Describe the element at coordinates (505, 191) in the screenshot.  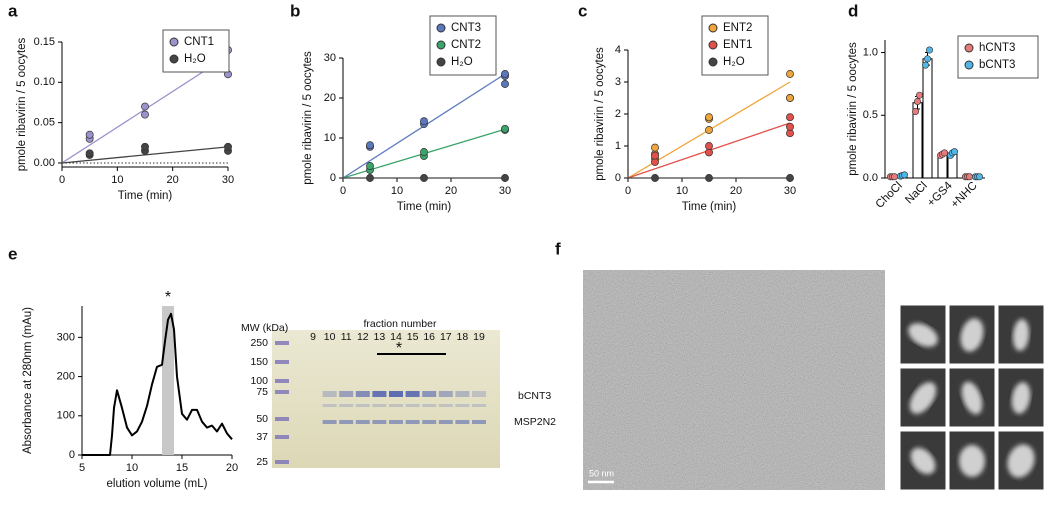
I see `x-tick-label: 30` at that location.